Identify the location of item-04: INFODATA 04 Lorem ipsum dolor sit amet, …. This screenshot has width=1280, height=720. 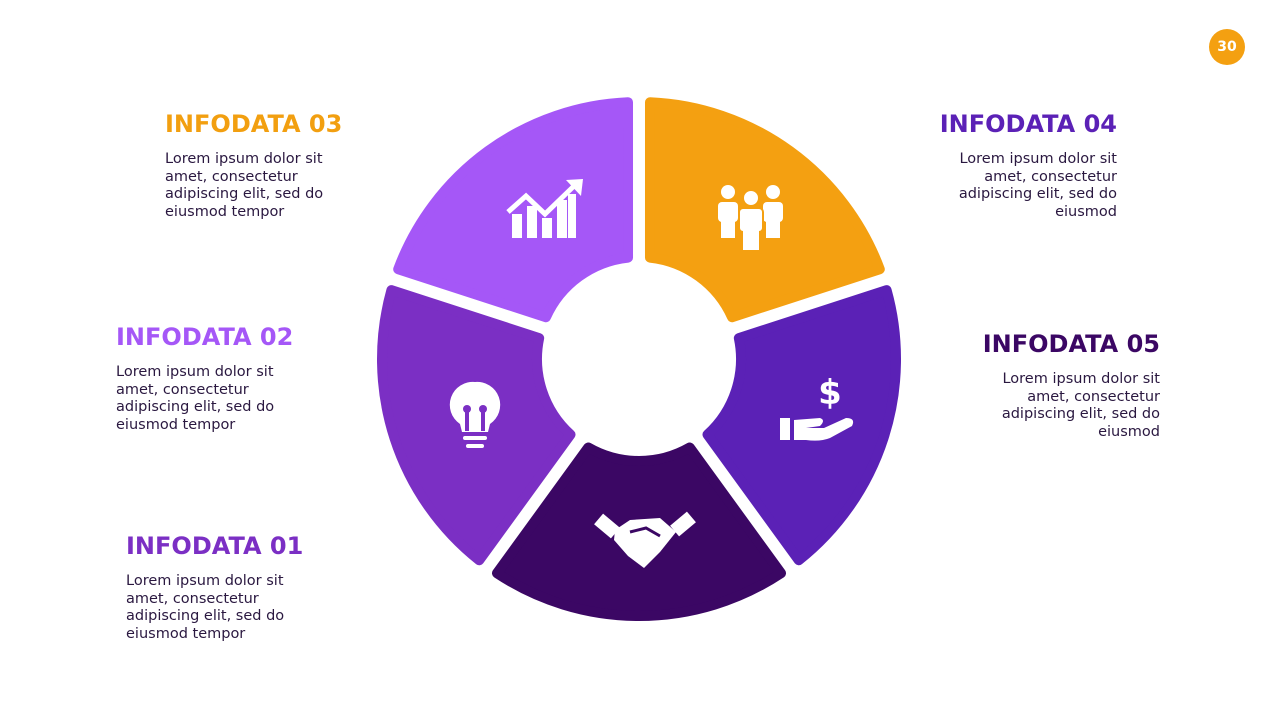
(997, 165).